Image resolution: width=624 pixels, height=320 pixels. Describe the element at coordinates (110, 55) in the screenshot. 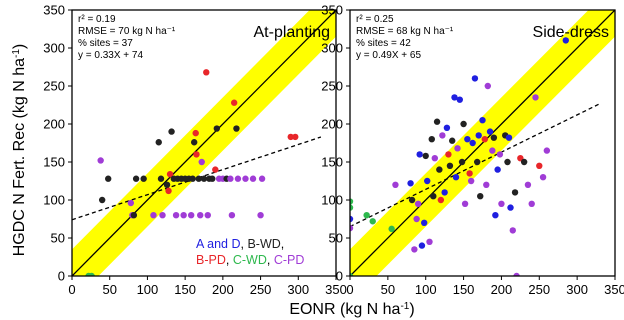

I see `stat-line: y = 0.33X + 74` at that location.